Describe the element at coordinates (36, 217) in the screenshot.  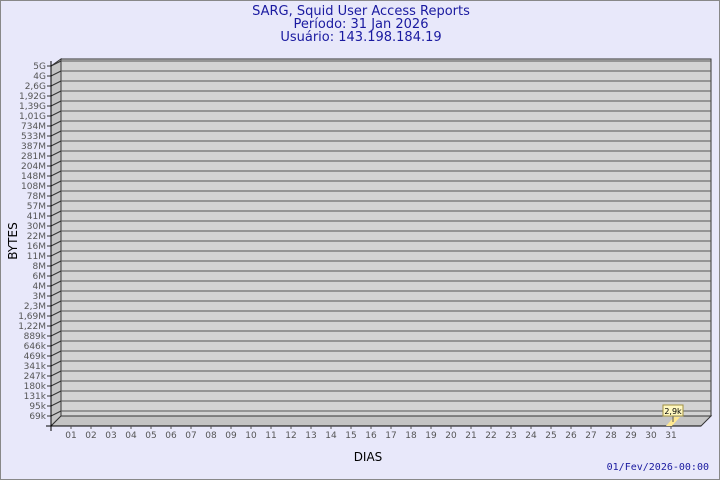
I see `y-tick-label: 41M` at that location.